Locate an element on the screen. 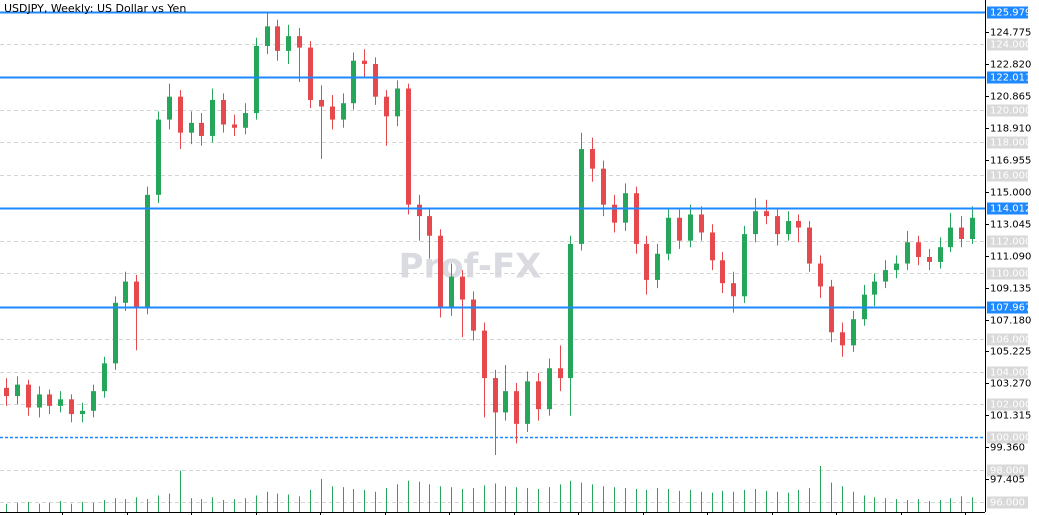 The height and width of the screenshot is (515, 1039). y-tick-label: 107.180 is located at coordinates (1010, 321).